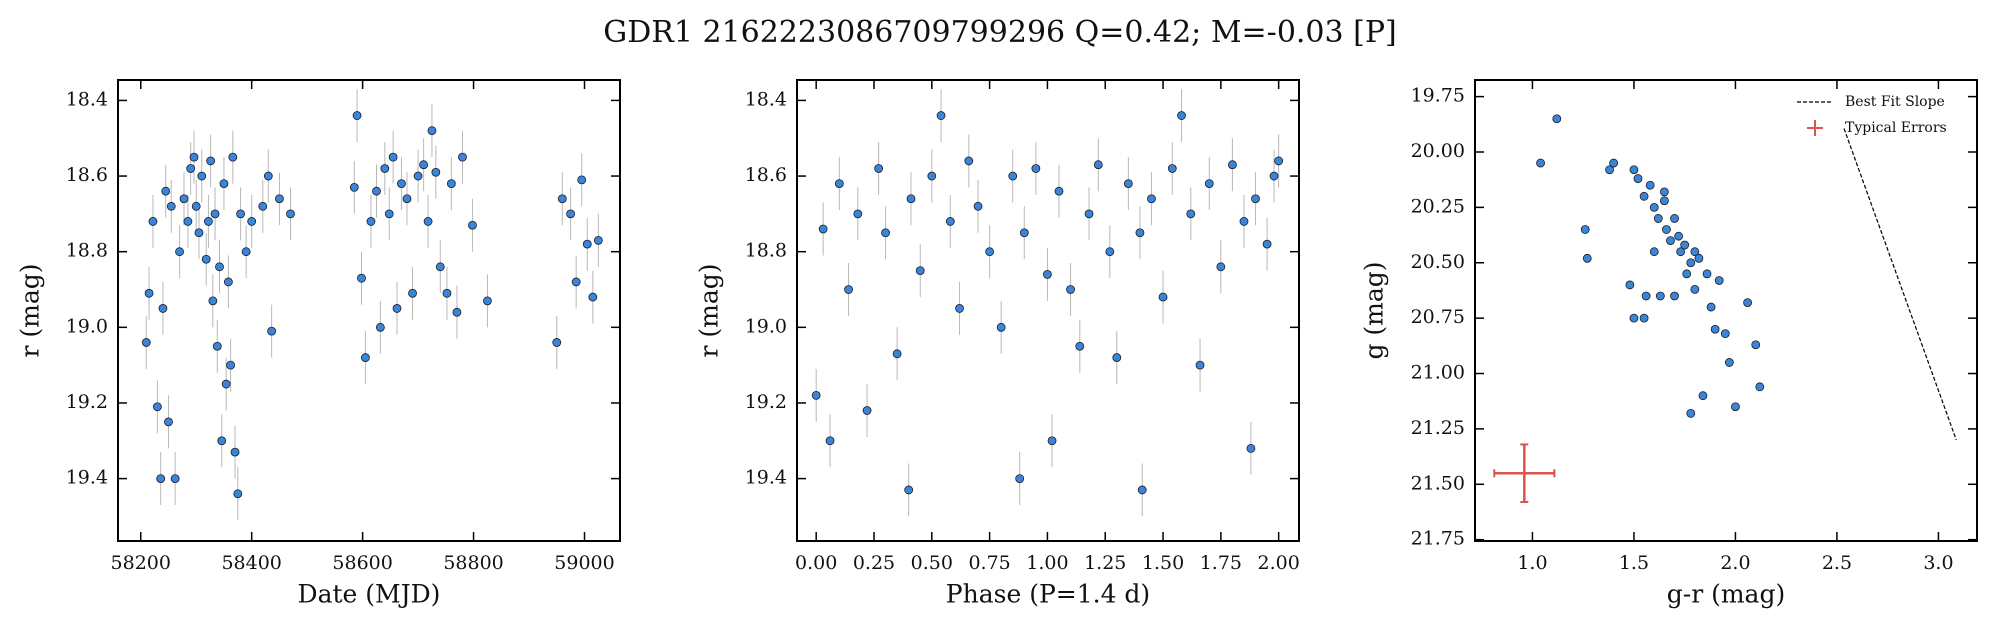  What do you see at coordinates (1438, 539) in the screenshot?
I see `y-tick-label: 21.75` at bounding box center [1438, 539].